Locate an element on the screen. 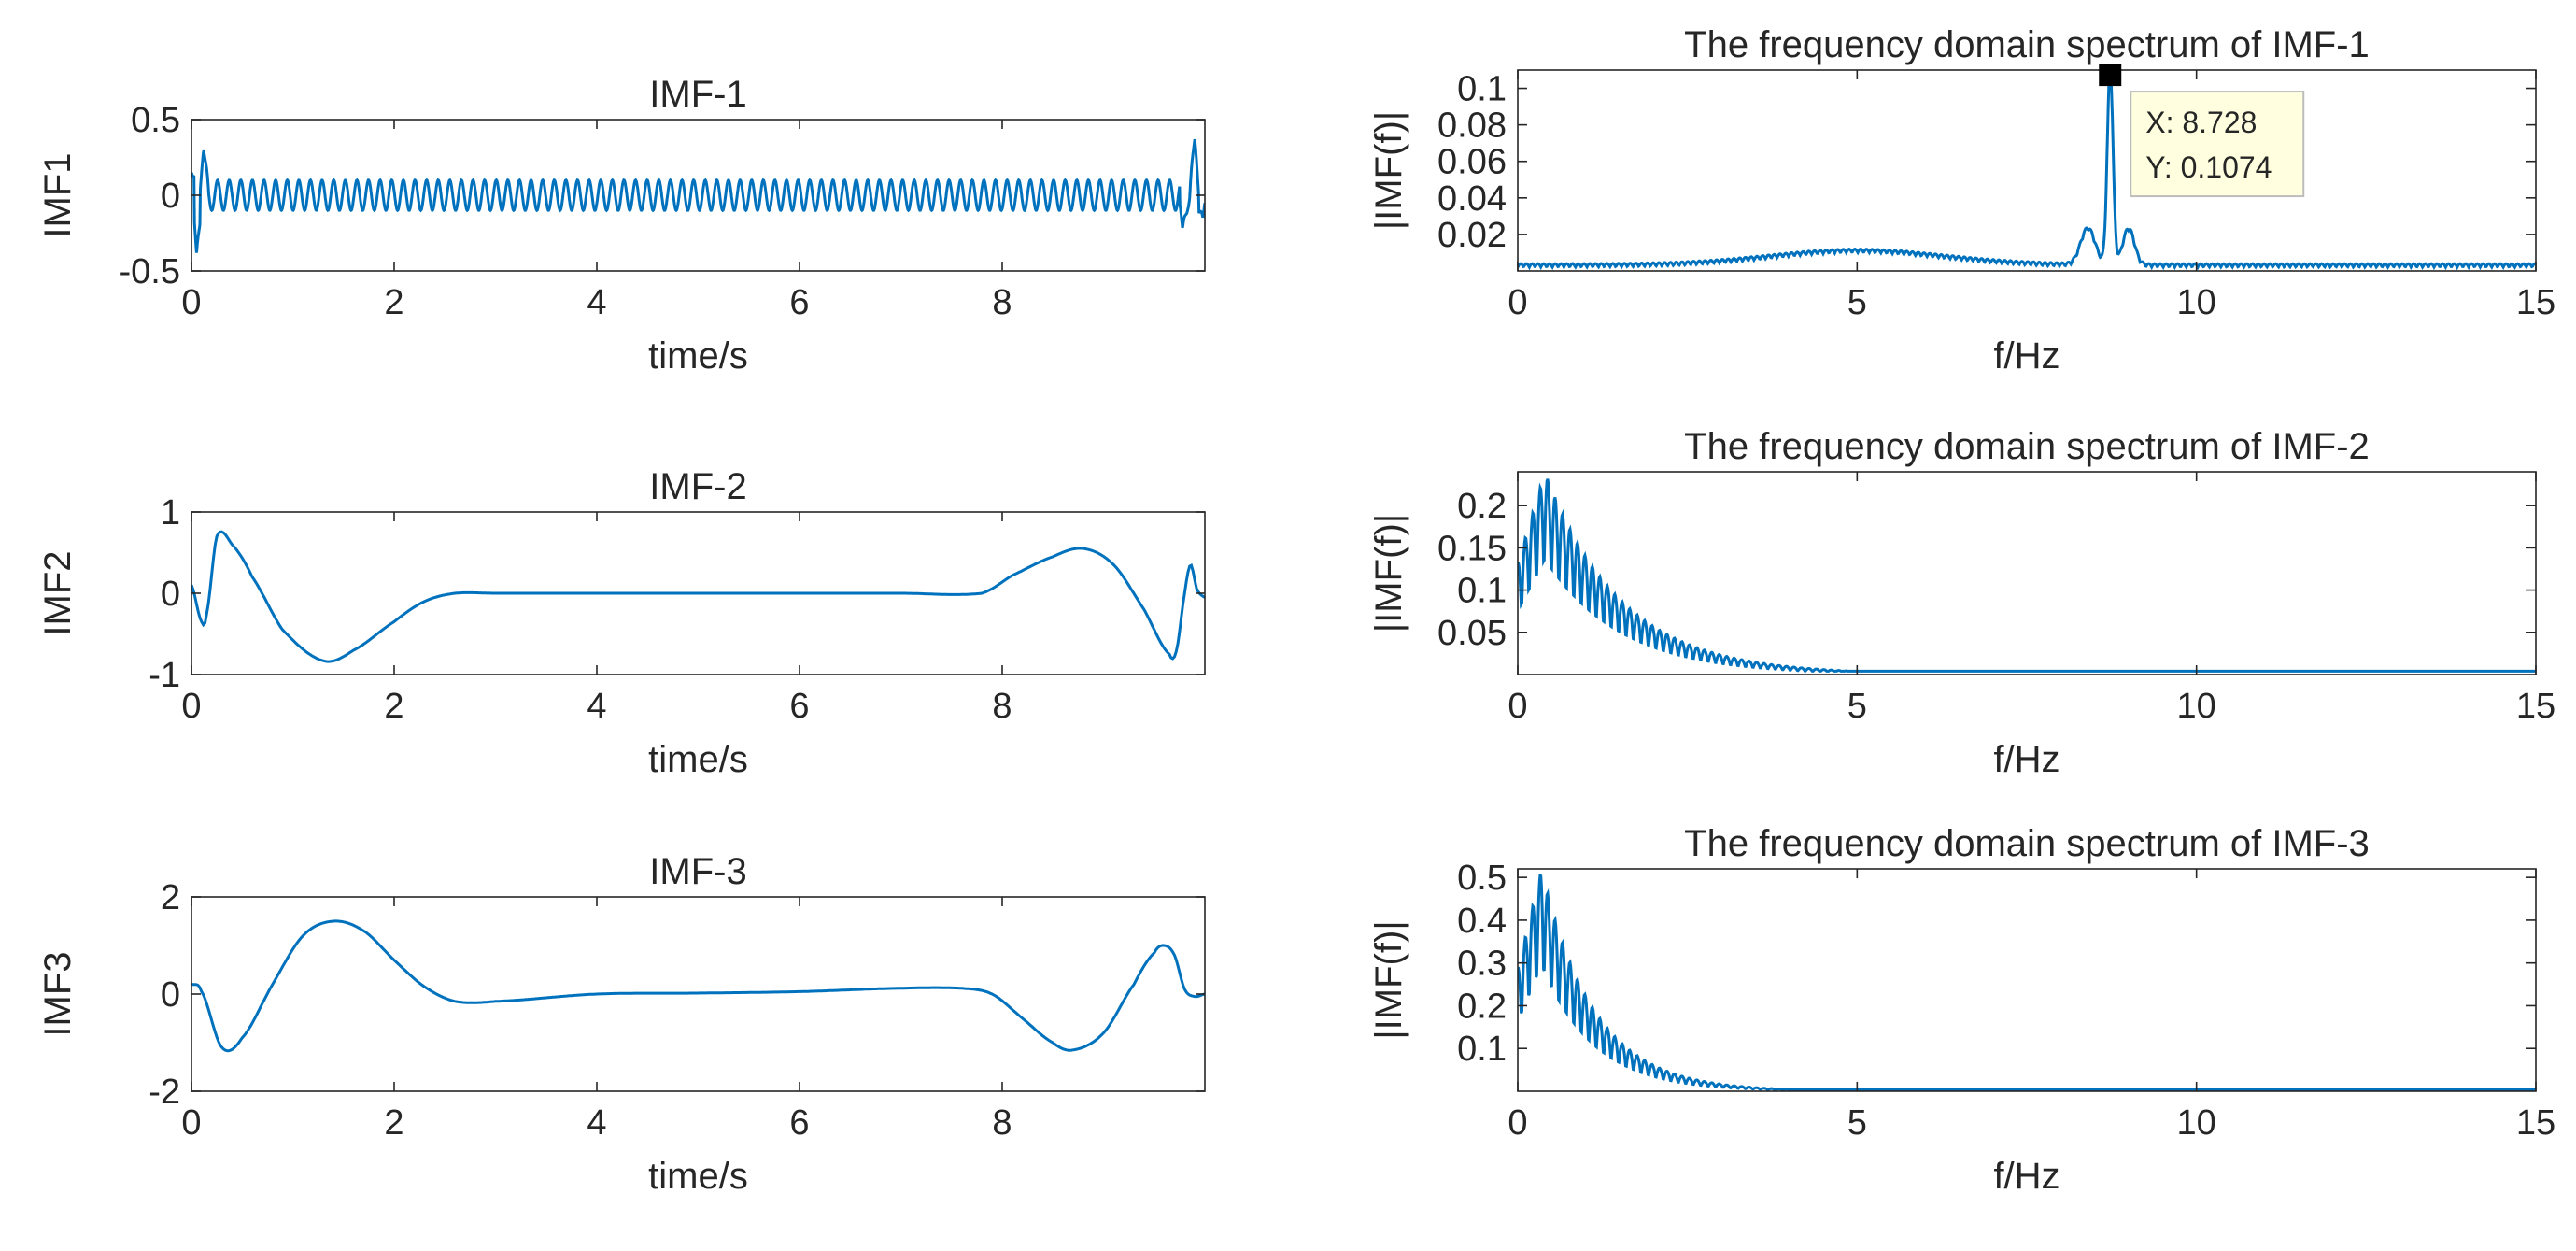 The height and width of the screenshot is (1251, 2576). y-tick-label: 0.04 is located at coordinates (1472, 199).